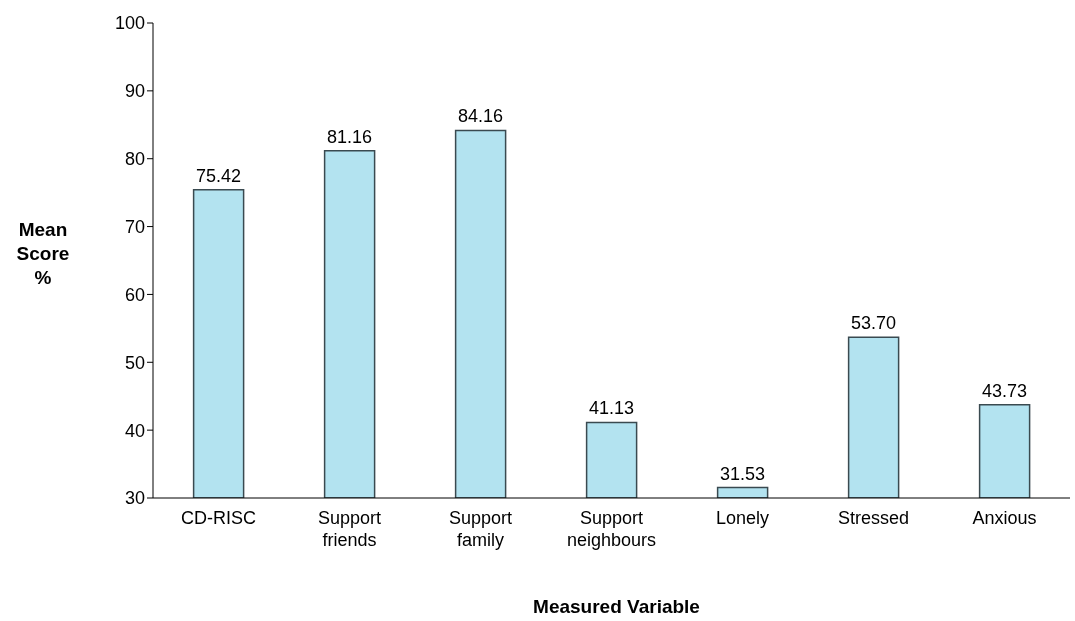 The image size is (1075, 621). I want to click on x-tick-label: Support family, so click(480, 529).